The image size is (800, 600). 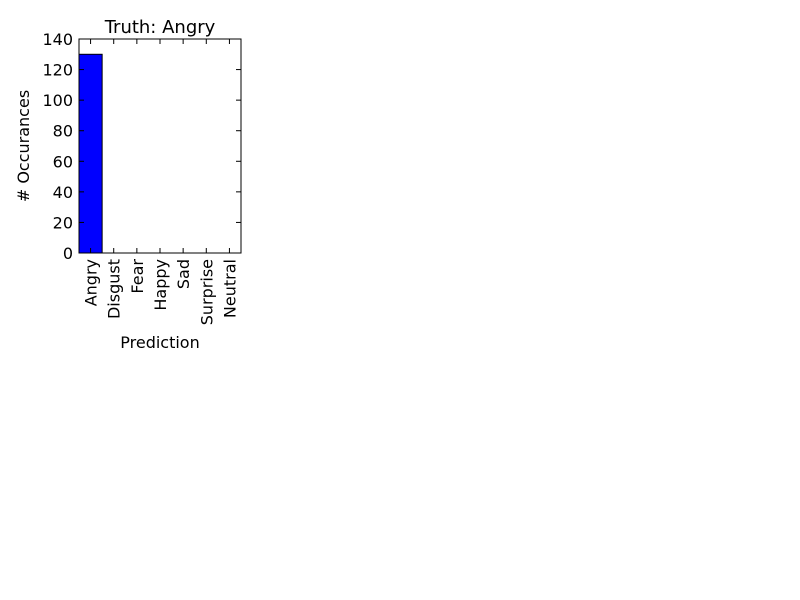 I want to click on y-tick-label: 40, so click(x=63, y=192).